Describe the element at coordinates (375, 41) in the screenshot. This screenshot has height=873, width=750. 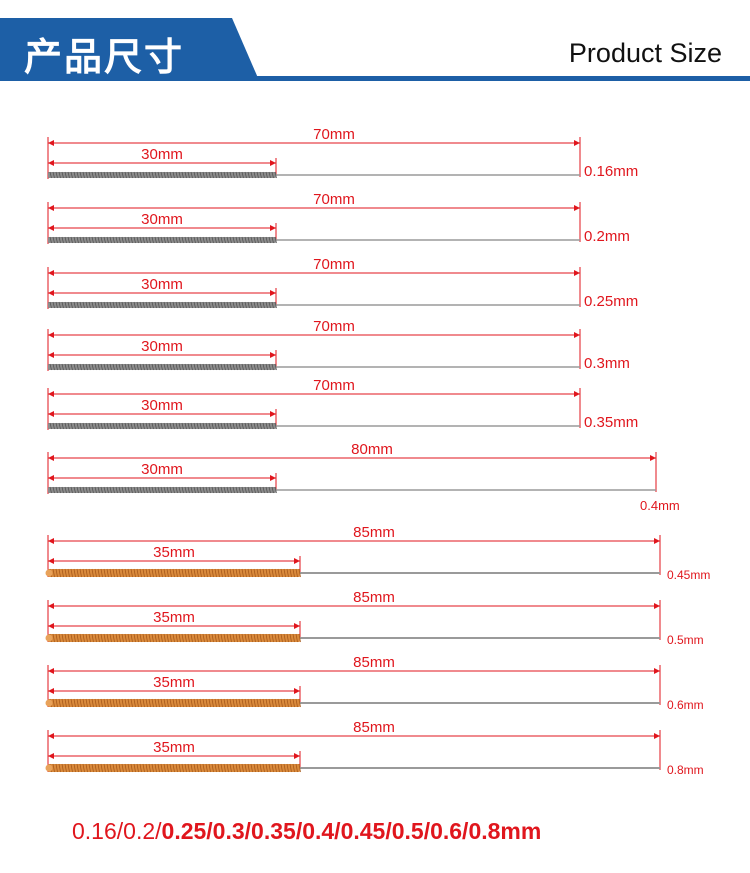
I see `header-banner: 产品尺寸 Product Size` at that location.